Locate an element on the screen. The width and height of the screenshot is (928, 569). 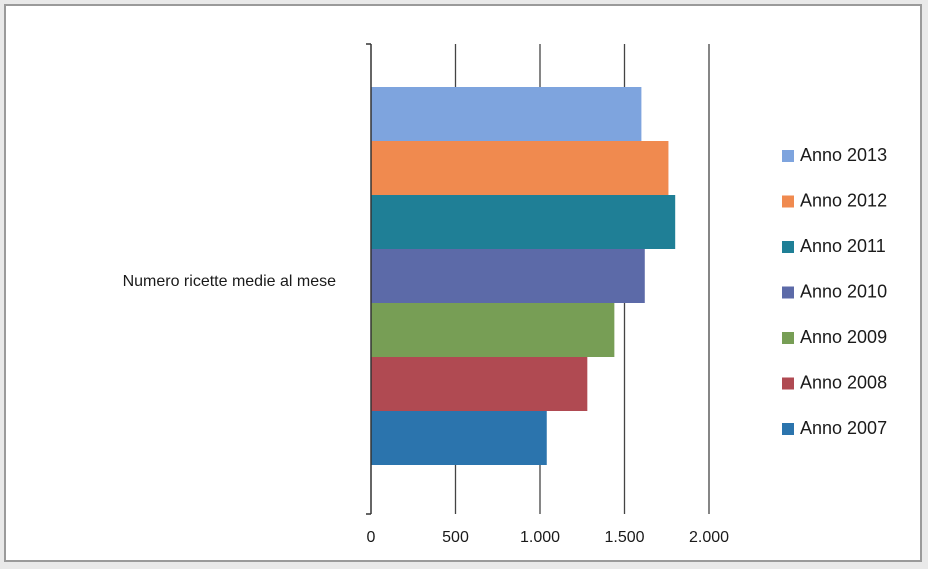
x-tick-label-500: 500 is located at coordinates (455, 537).